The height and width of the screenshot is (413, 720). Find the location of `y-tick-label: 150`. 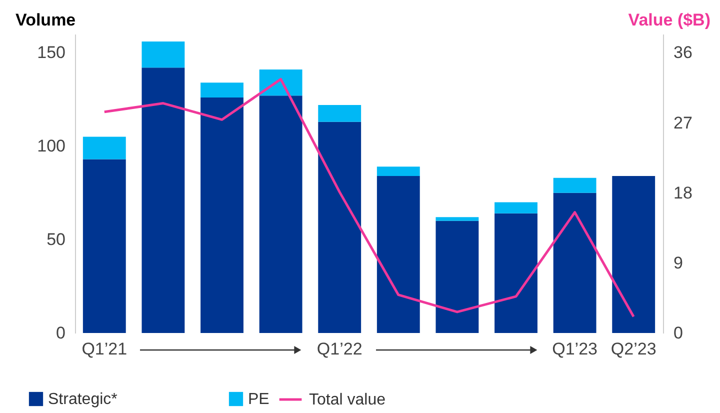

y-tick-label: 150 is located at coordinates (51, 52).